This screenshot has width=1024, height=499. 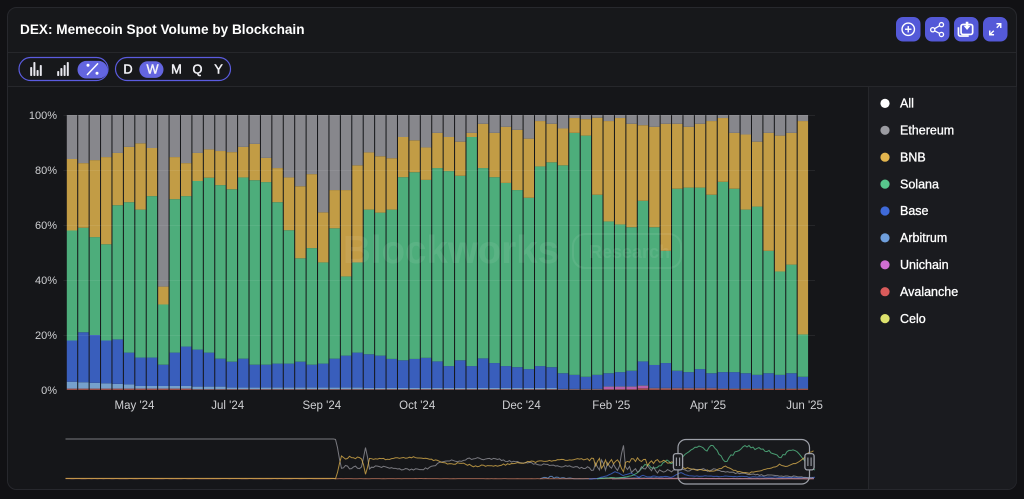 What do you see at coordinates (907, 104) in the screenshot?
I see `svg-text: All` at bounding box center [907, 104].